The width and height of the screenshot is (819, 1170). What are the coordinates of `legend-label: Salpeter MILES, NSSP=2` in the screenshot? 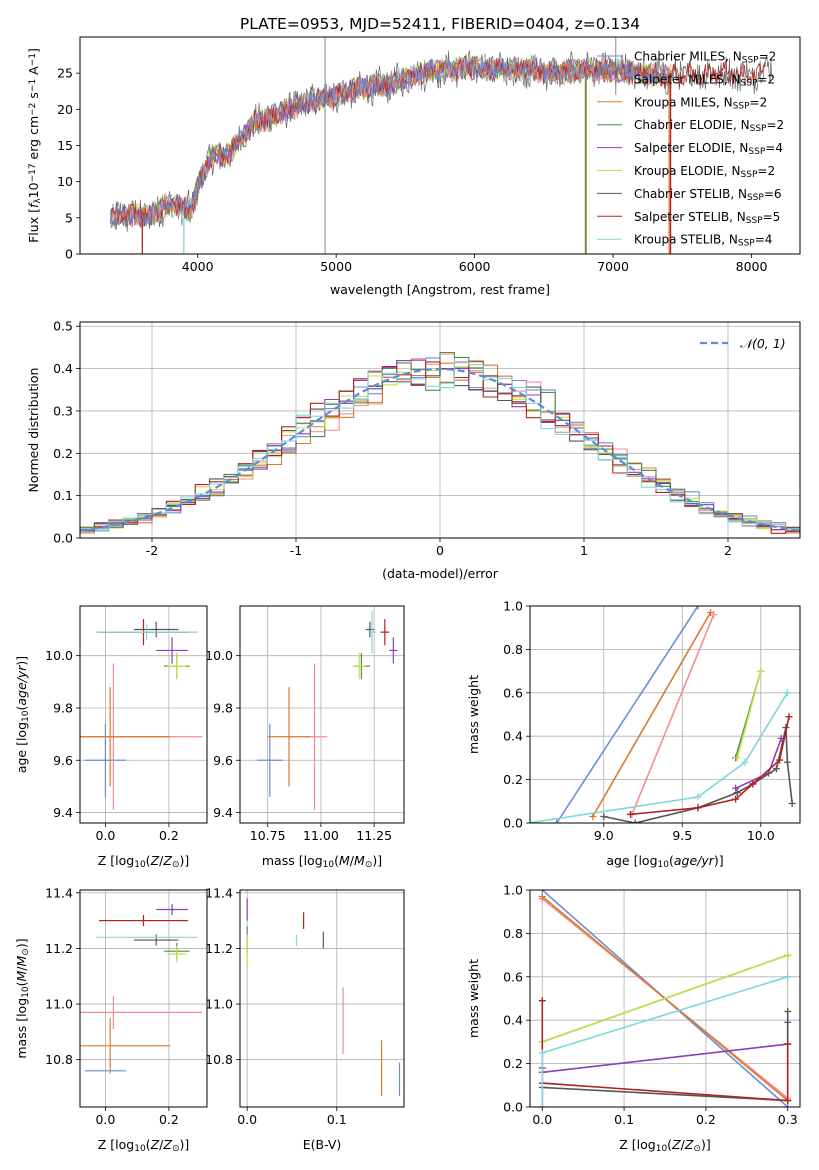 It's located at (704, 80).